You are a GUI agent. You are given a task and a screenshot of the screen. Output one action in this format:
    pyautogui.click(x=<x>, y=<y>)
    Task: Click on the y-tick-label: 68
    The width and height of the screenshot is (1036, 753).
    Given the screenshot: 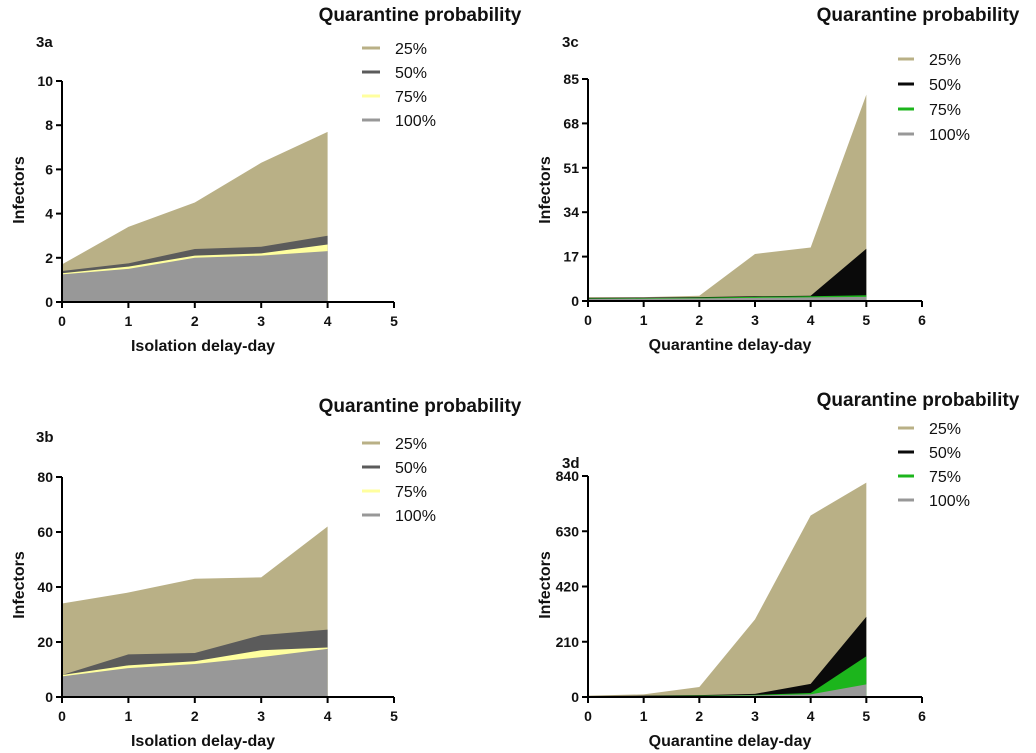 What is the action you would take?
    pyautogui.click(x=571, y=123)
    